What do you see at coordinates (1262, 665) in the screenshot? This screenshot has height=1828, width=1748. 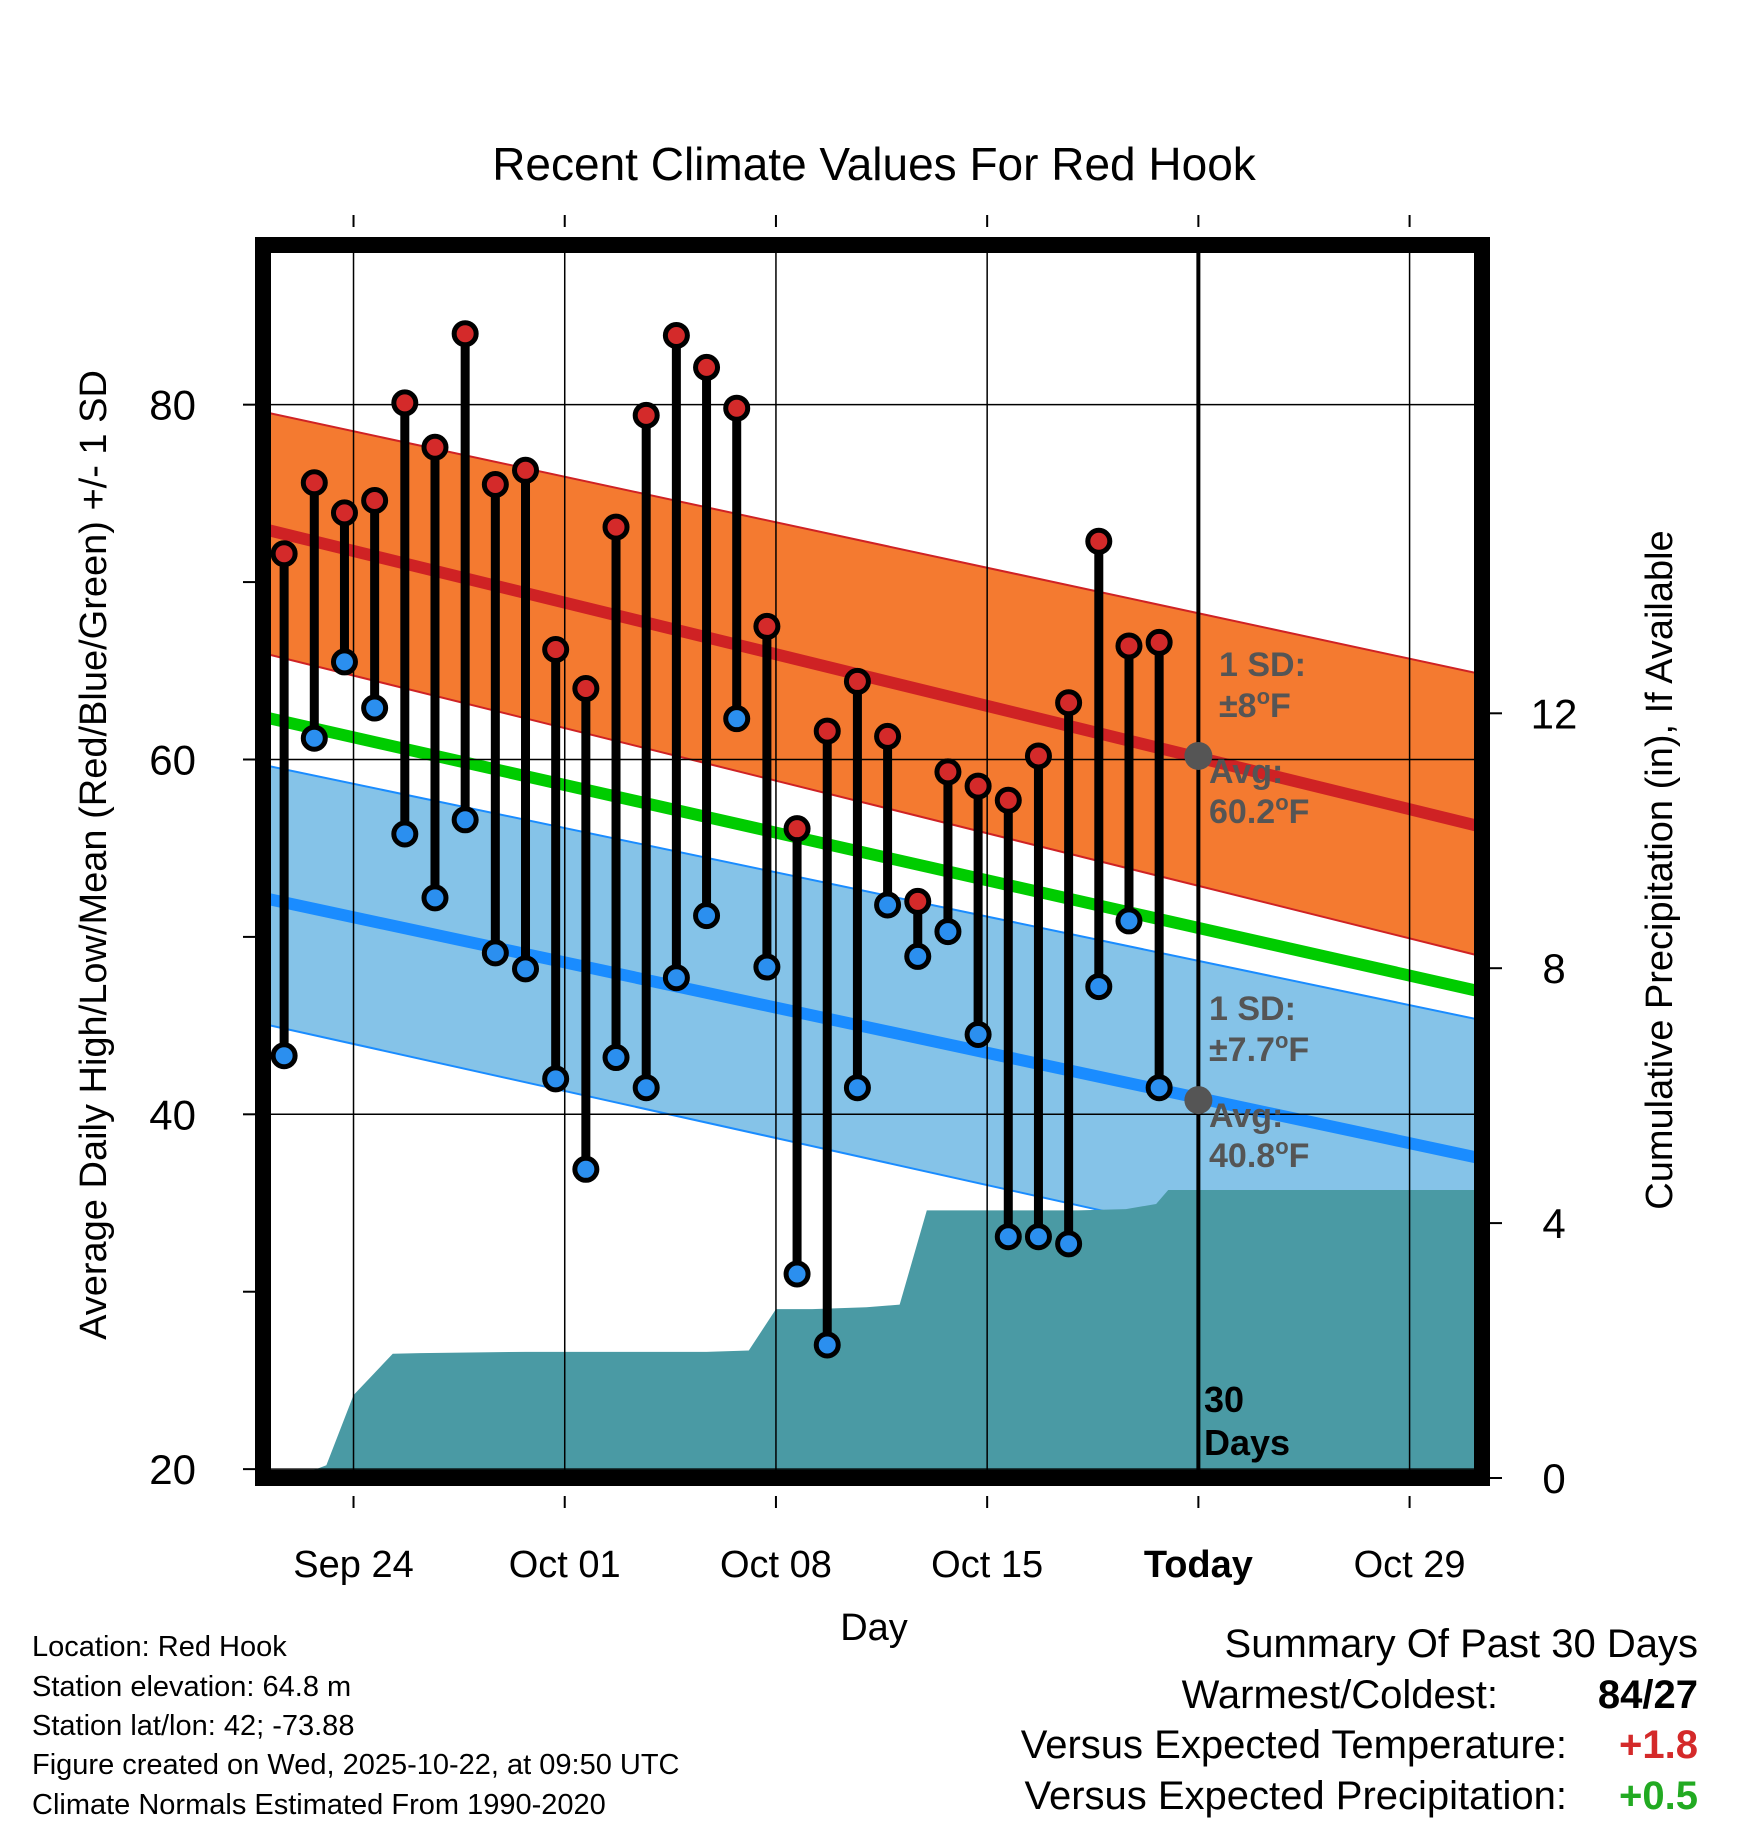 I see `high-sd-label: 1 SD:` at bounding box center [1262, 665].